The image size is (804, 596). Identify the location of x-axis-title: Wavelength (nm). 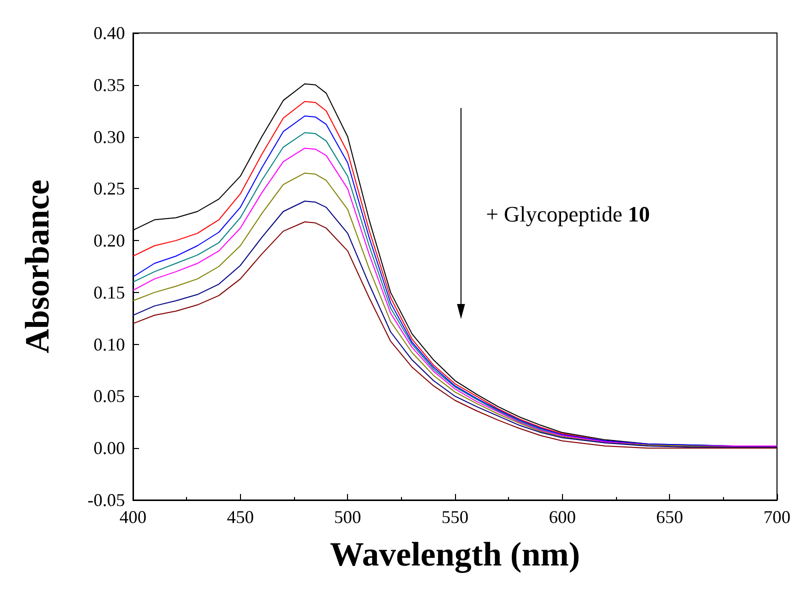
(455, 555).